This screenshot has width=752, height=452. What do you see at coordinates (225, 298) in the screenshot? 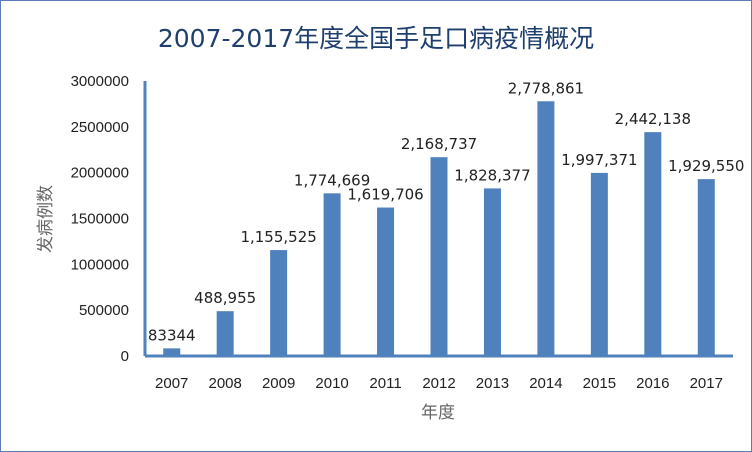
I see `data-label: 488,955` at bounding box center [225, 298].